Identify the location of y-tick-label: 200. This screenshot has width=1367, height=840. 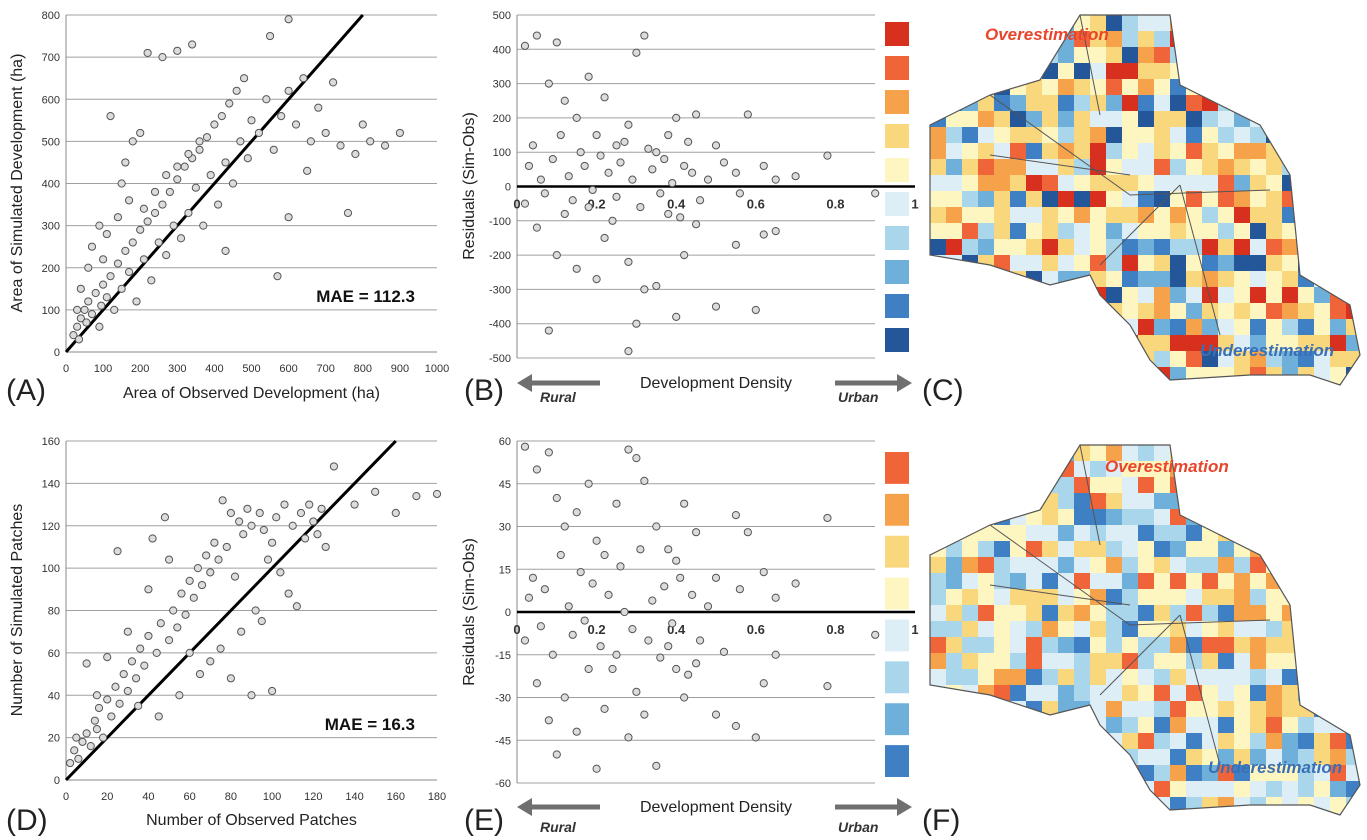
(51, 269).